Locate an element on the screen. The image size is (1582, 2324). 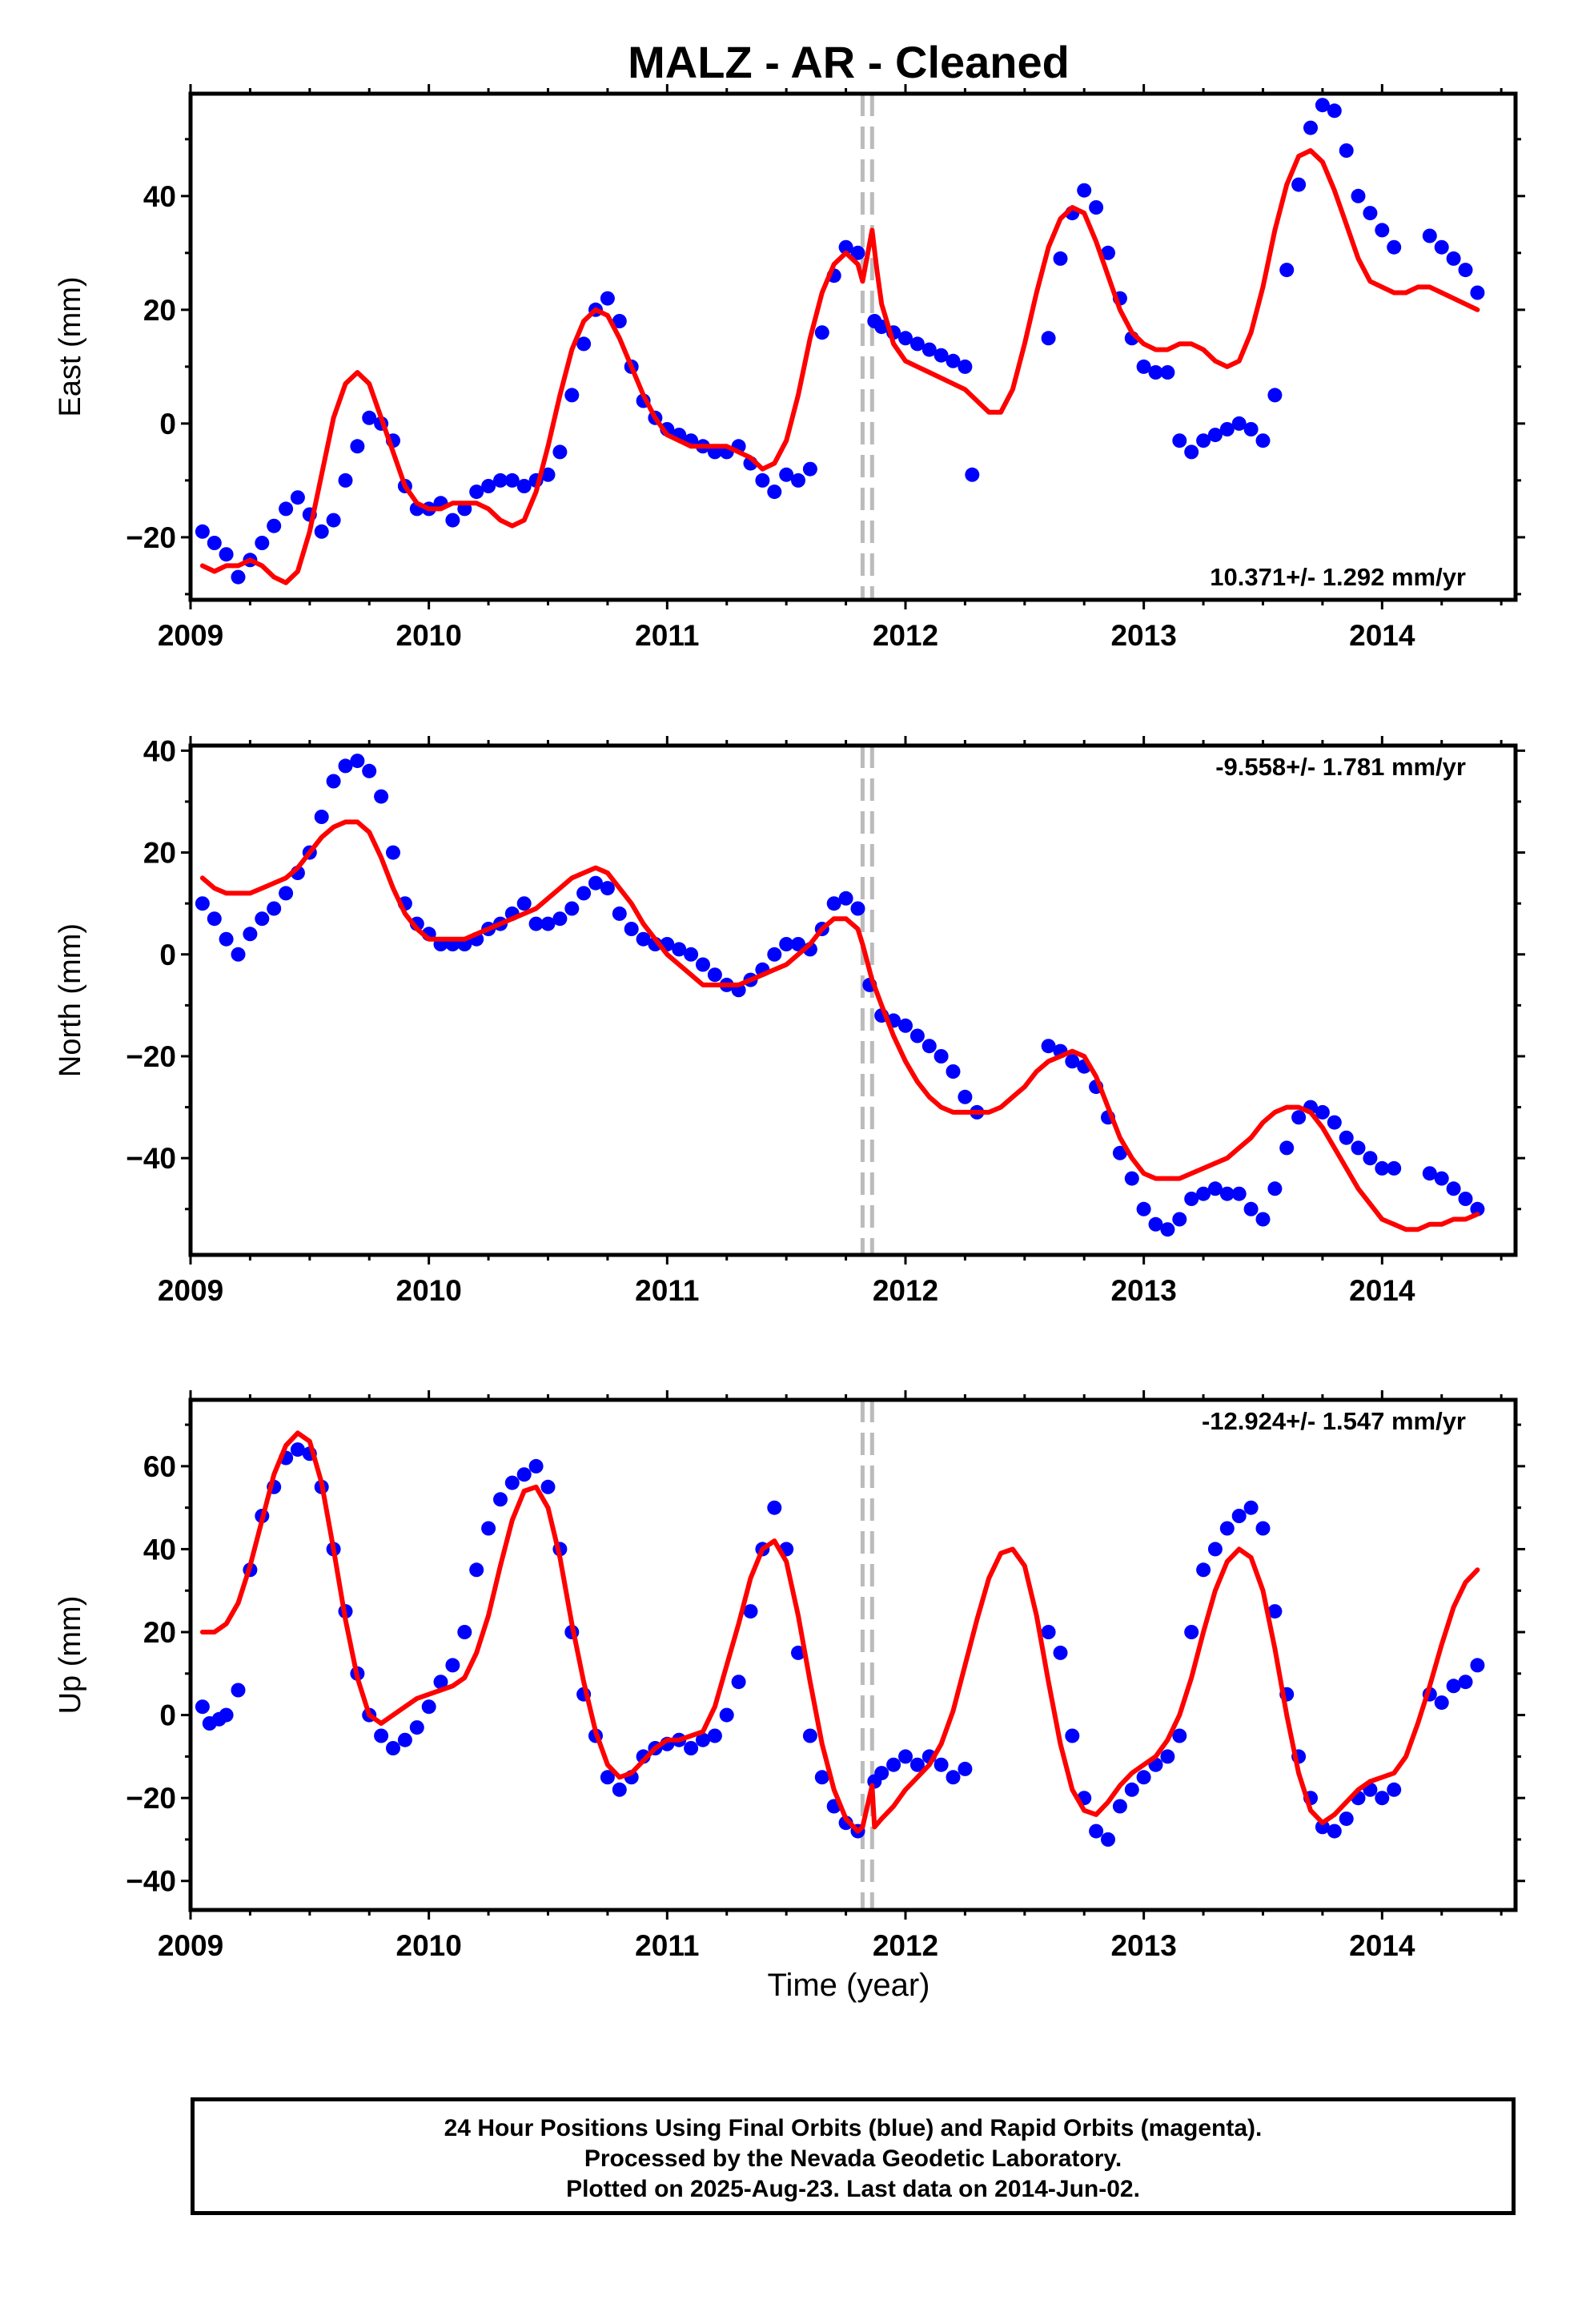
x-tick-label: 2014 is located at coordinates (1382, 635).